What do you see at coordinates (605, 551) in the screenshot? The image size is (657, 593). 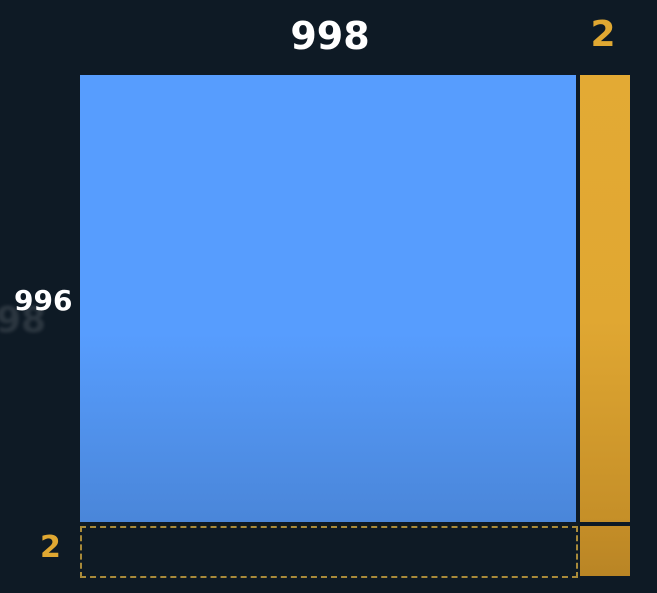 I see `gold-corner-square` at bounding box center [605, 551].